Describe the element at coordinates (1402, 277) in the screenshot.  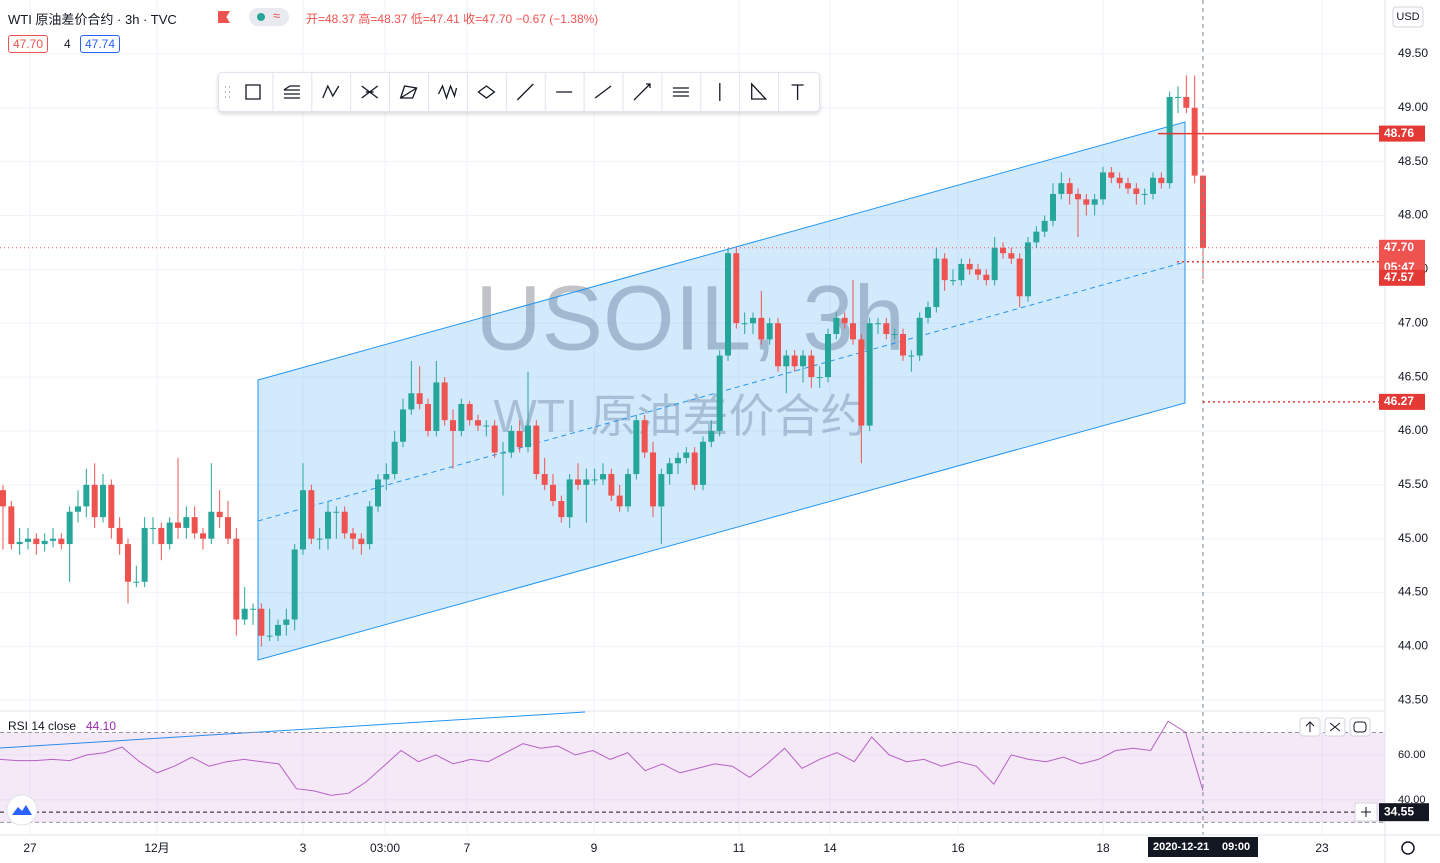
I see `price-label-box` at that location.